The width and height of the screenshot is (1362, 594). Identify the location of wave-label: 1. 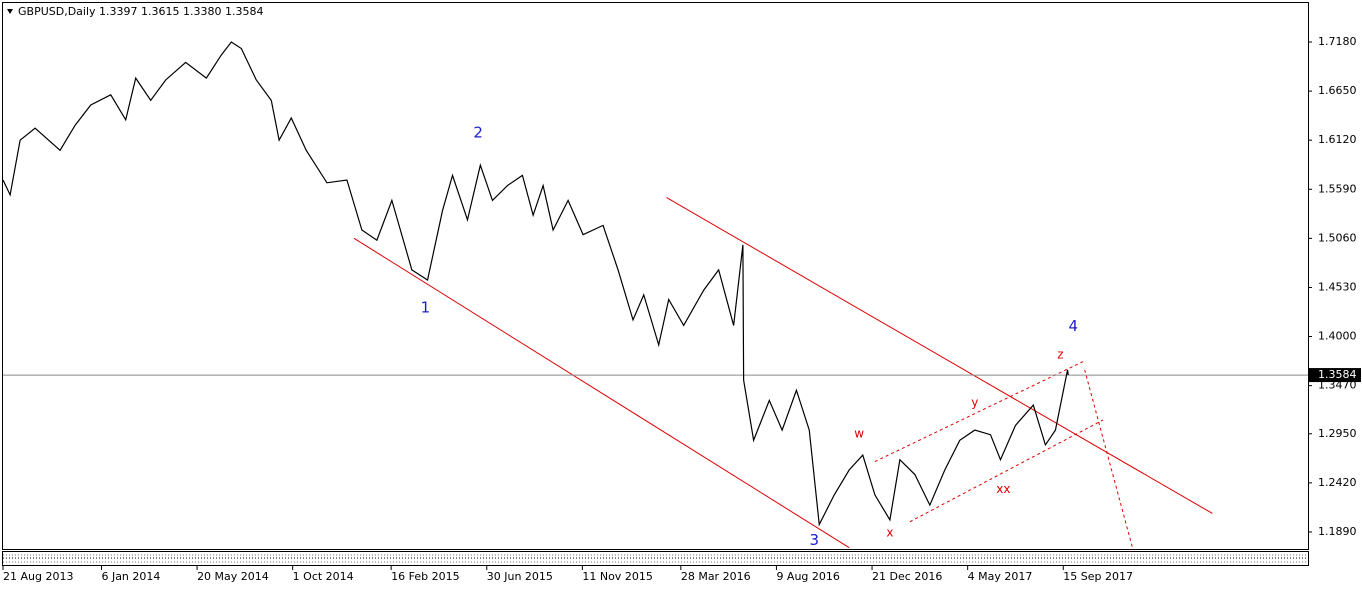
(426, 307).